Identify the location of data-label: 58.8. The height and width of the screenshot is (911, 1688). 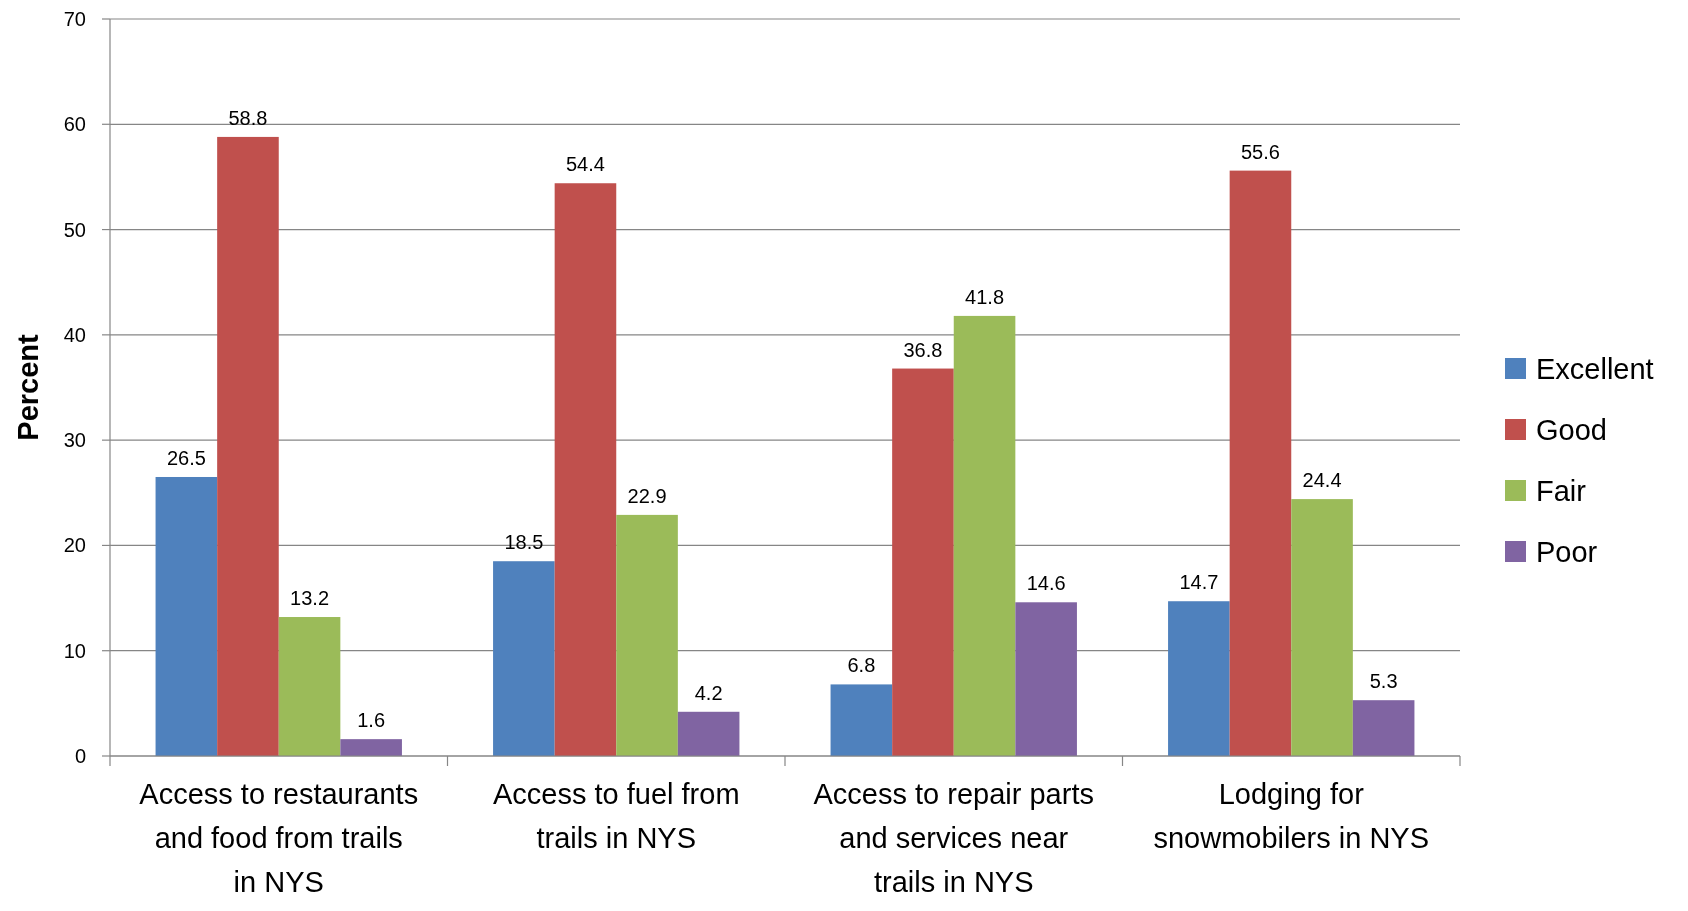
(248, 117).